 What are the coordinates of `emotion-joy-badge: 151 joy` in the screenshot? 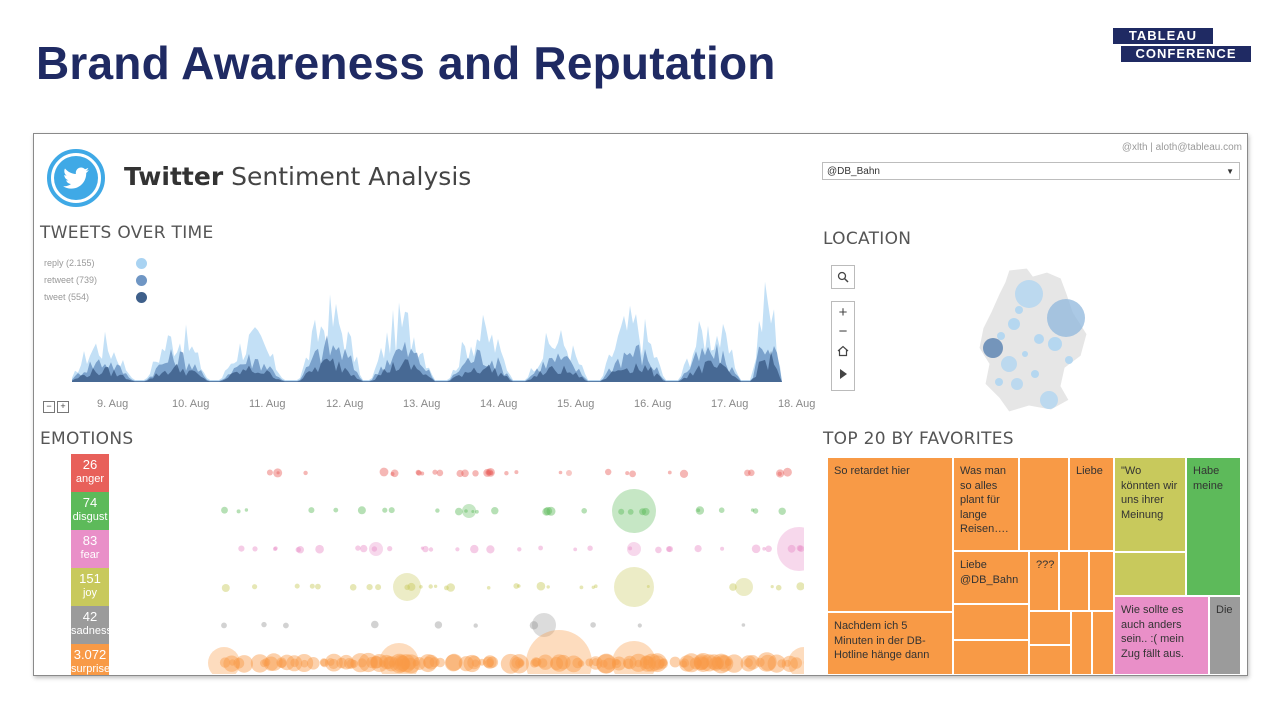 It's located at (90, 587).